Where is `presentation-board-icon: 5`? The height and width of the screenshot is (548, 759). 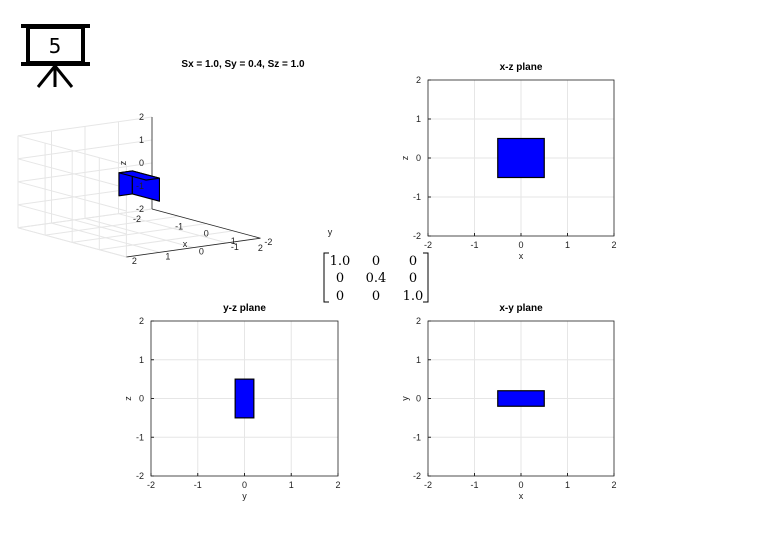 presentation-board-icon: 5 is located at coordinates (55, 56).